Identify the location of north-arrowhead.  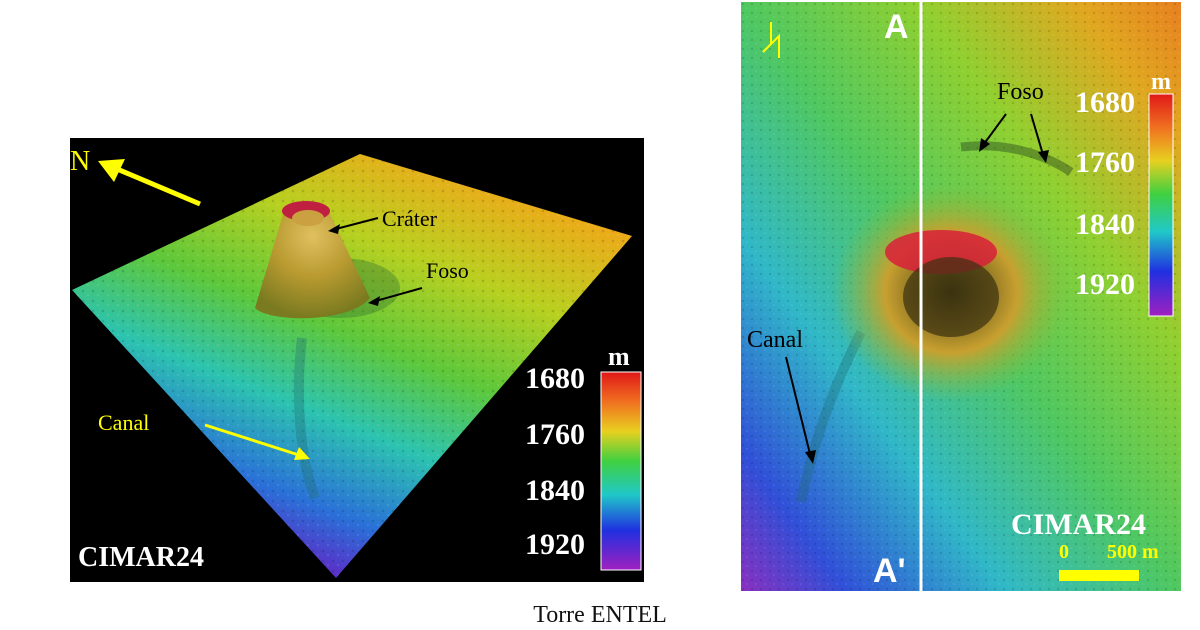
(111, 170).